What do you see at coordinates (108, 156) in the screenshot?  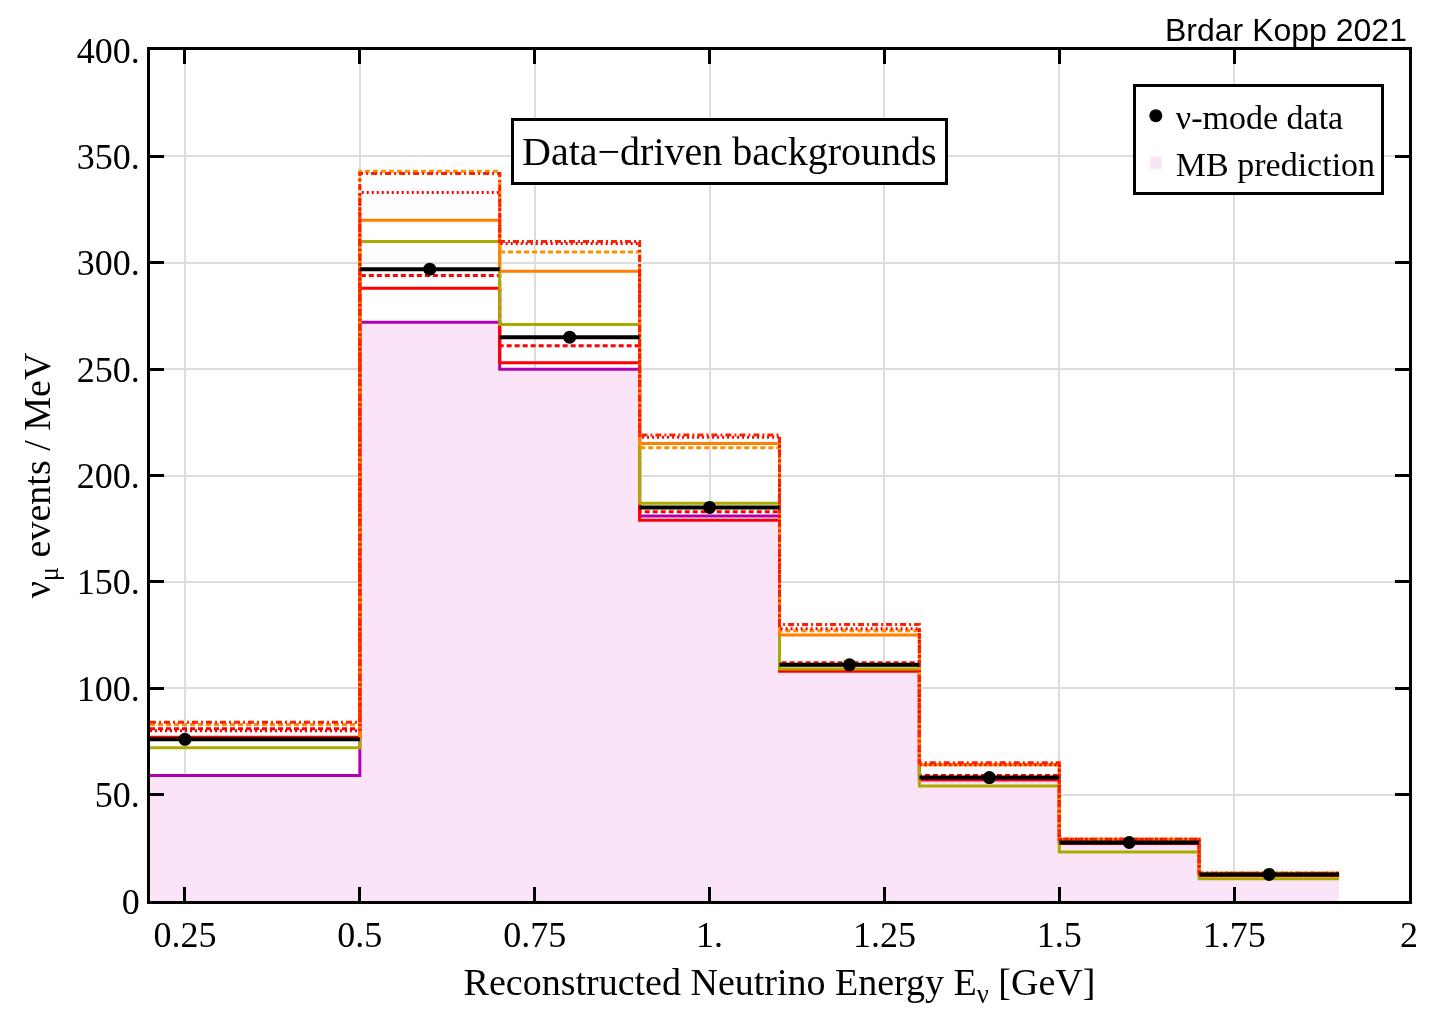 I see `y-tick-label: 350.` at bounding box center [108, 156].